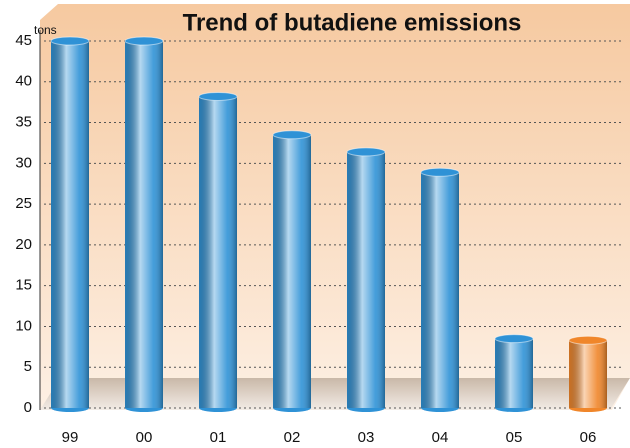 The height and width of the screenshot is (448, 630). I want to click on x-tick-label: 01, so click(218, 437).